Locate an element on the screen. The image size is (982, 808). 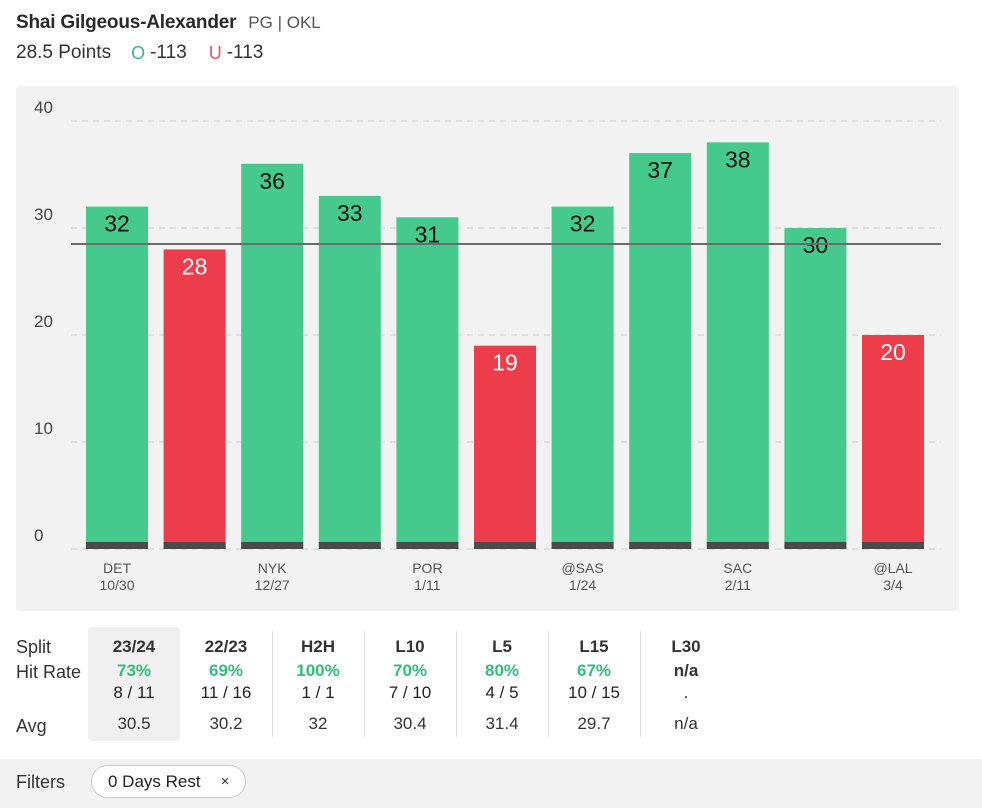
split-average: 30.2 is located at coordinates (226, 723).